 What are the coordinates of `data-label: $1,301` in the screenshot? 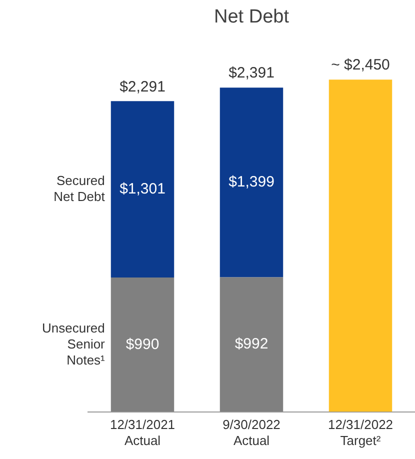 It's located at (143, 189).